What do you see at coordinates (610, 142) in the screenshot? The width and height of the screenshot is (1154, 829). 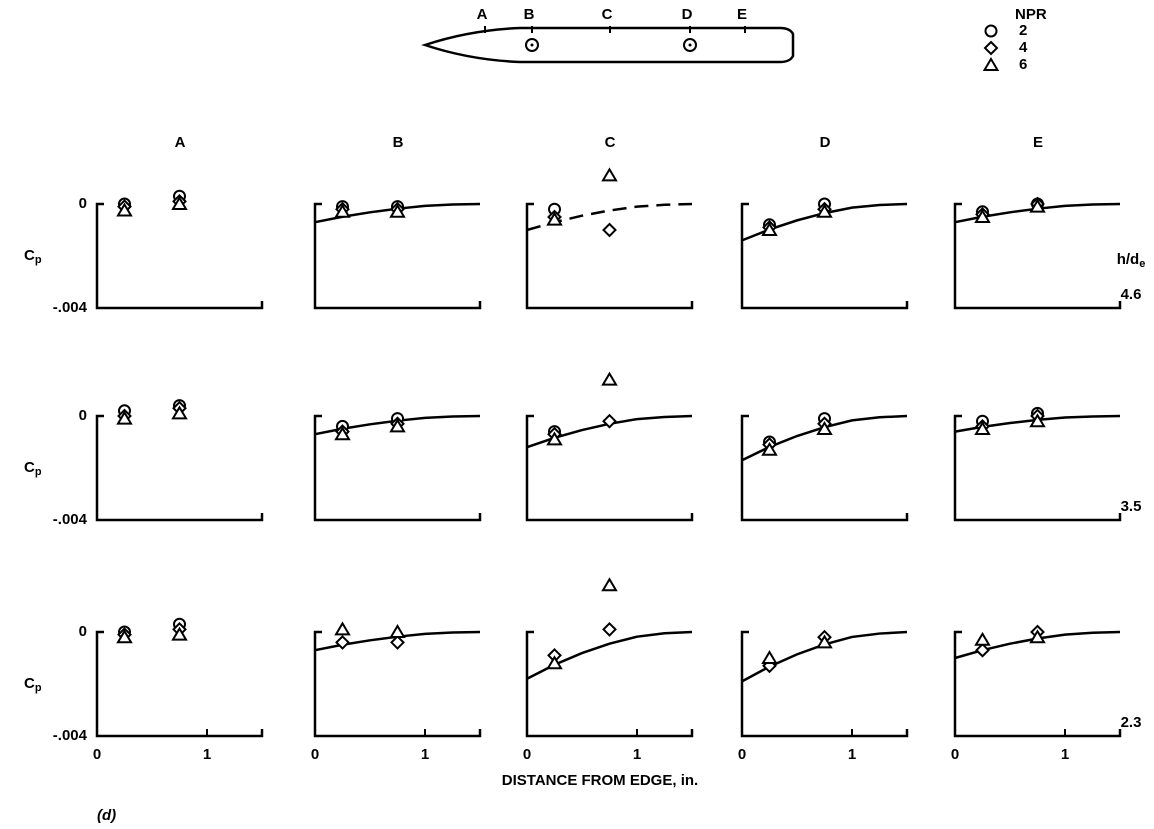 I see `column-title: C` at bounding box center [610, 142].